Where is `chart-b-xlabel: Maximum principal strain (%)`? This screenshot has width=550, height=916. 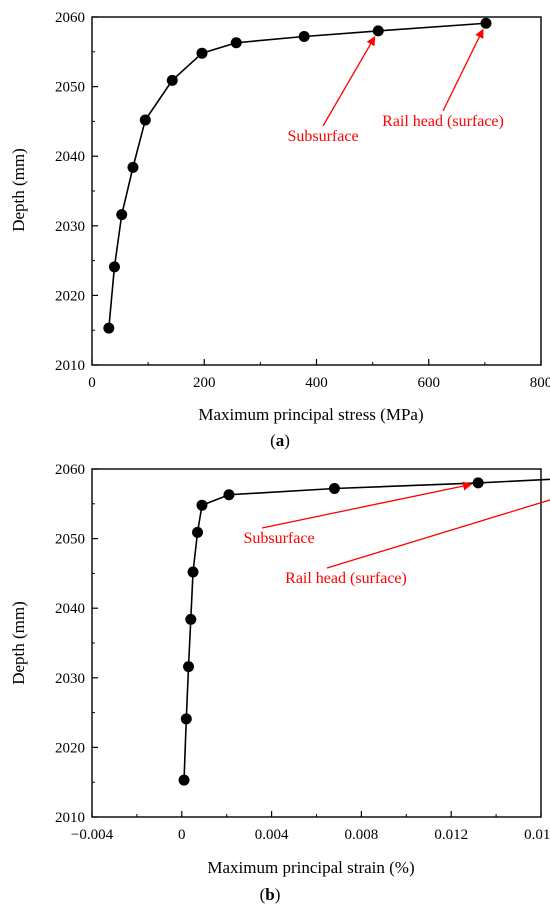
chart-b-xlabel: Maximum principal strain (%) is located at coordinates (310, 867).